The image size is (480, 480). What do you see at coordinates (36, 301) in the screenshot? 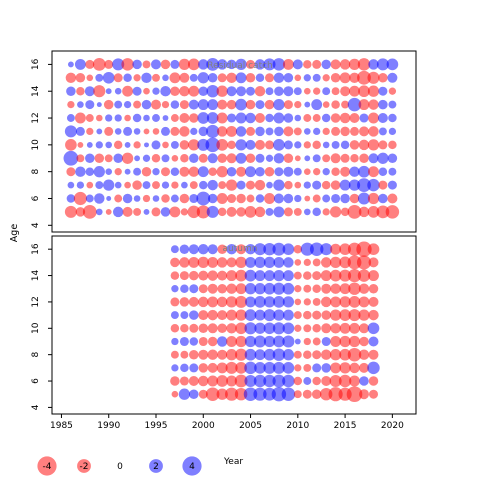
I see `y-tick-label: 12` at bounding box center [36, 301].